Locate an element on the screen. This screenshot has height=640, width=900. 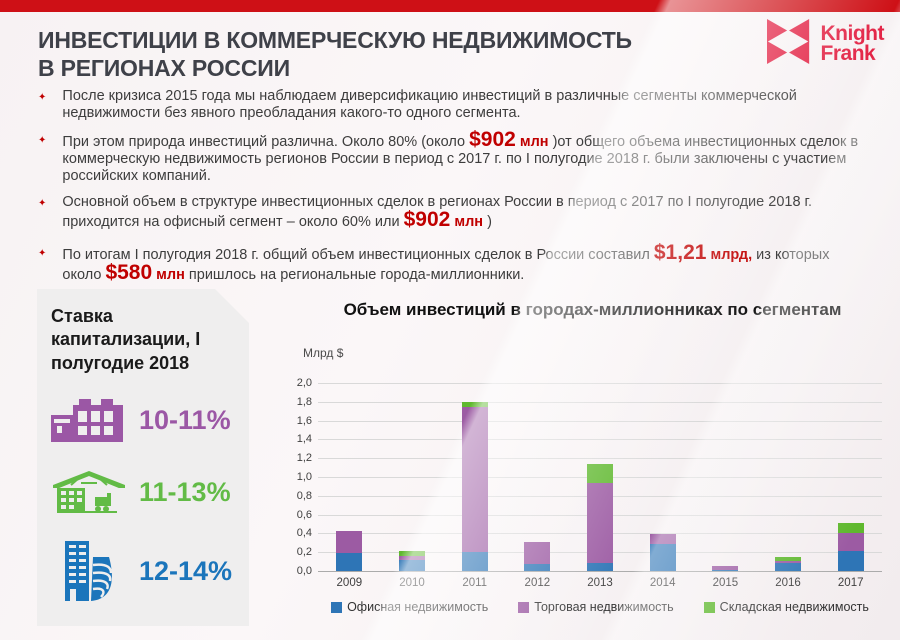
x-tick-label: 2012 is located at coordinates (537, 583).